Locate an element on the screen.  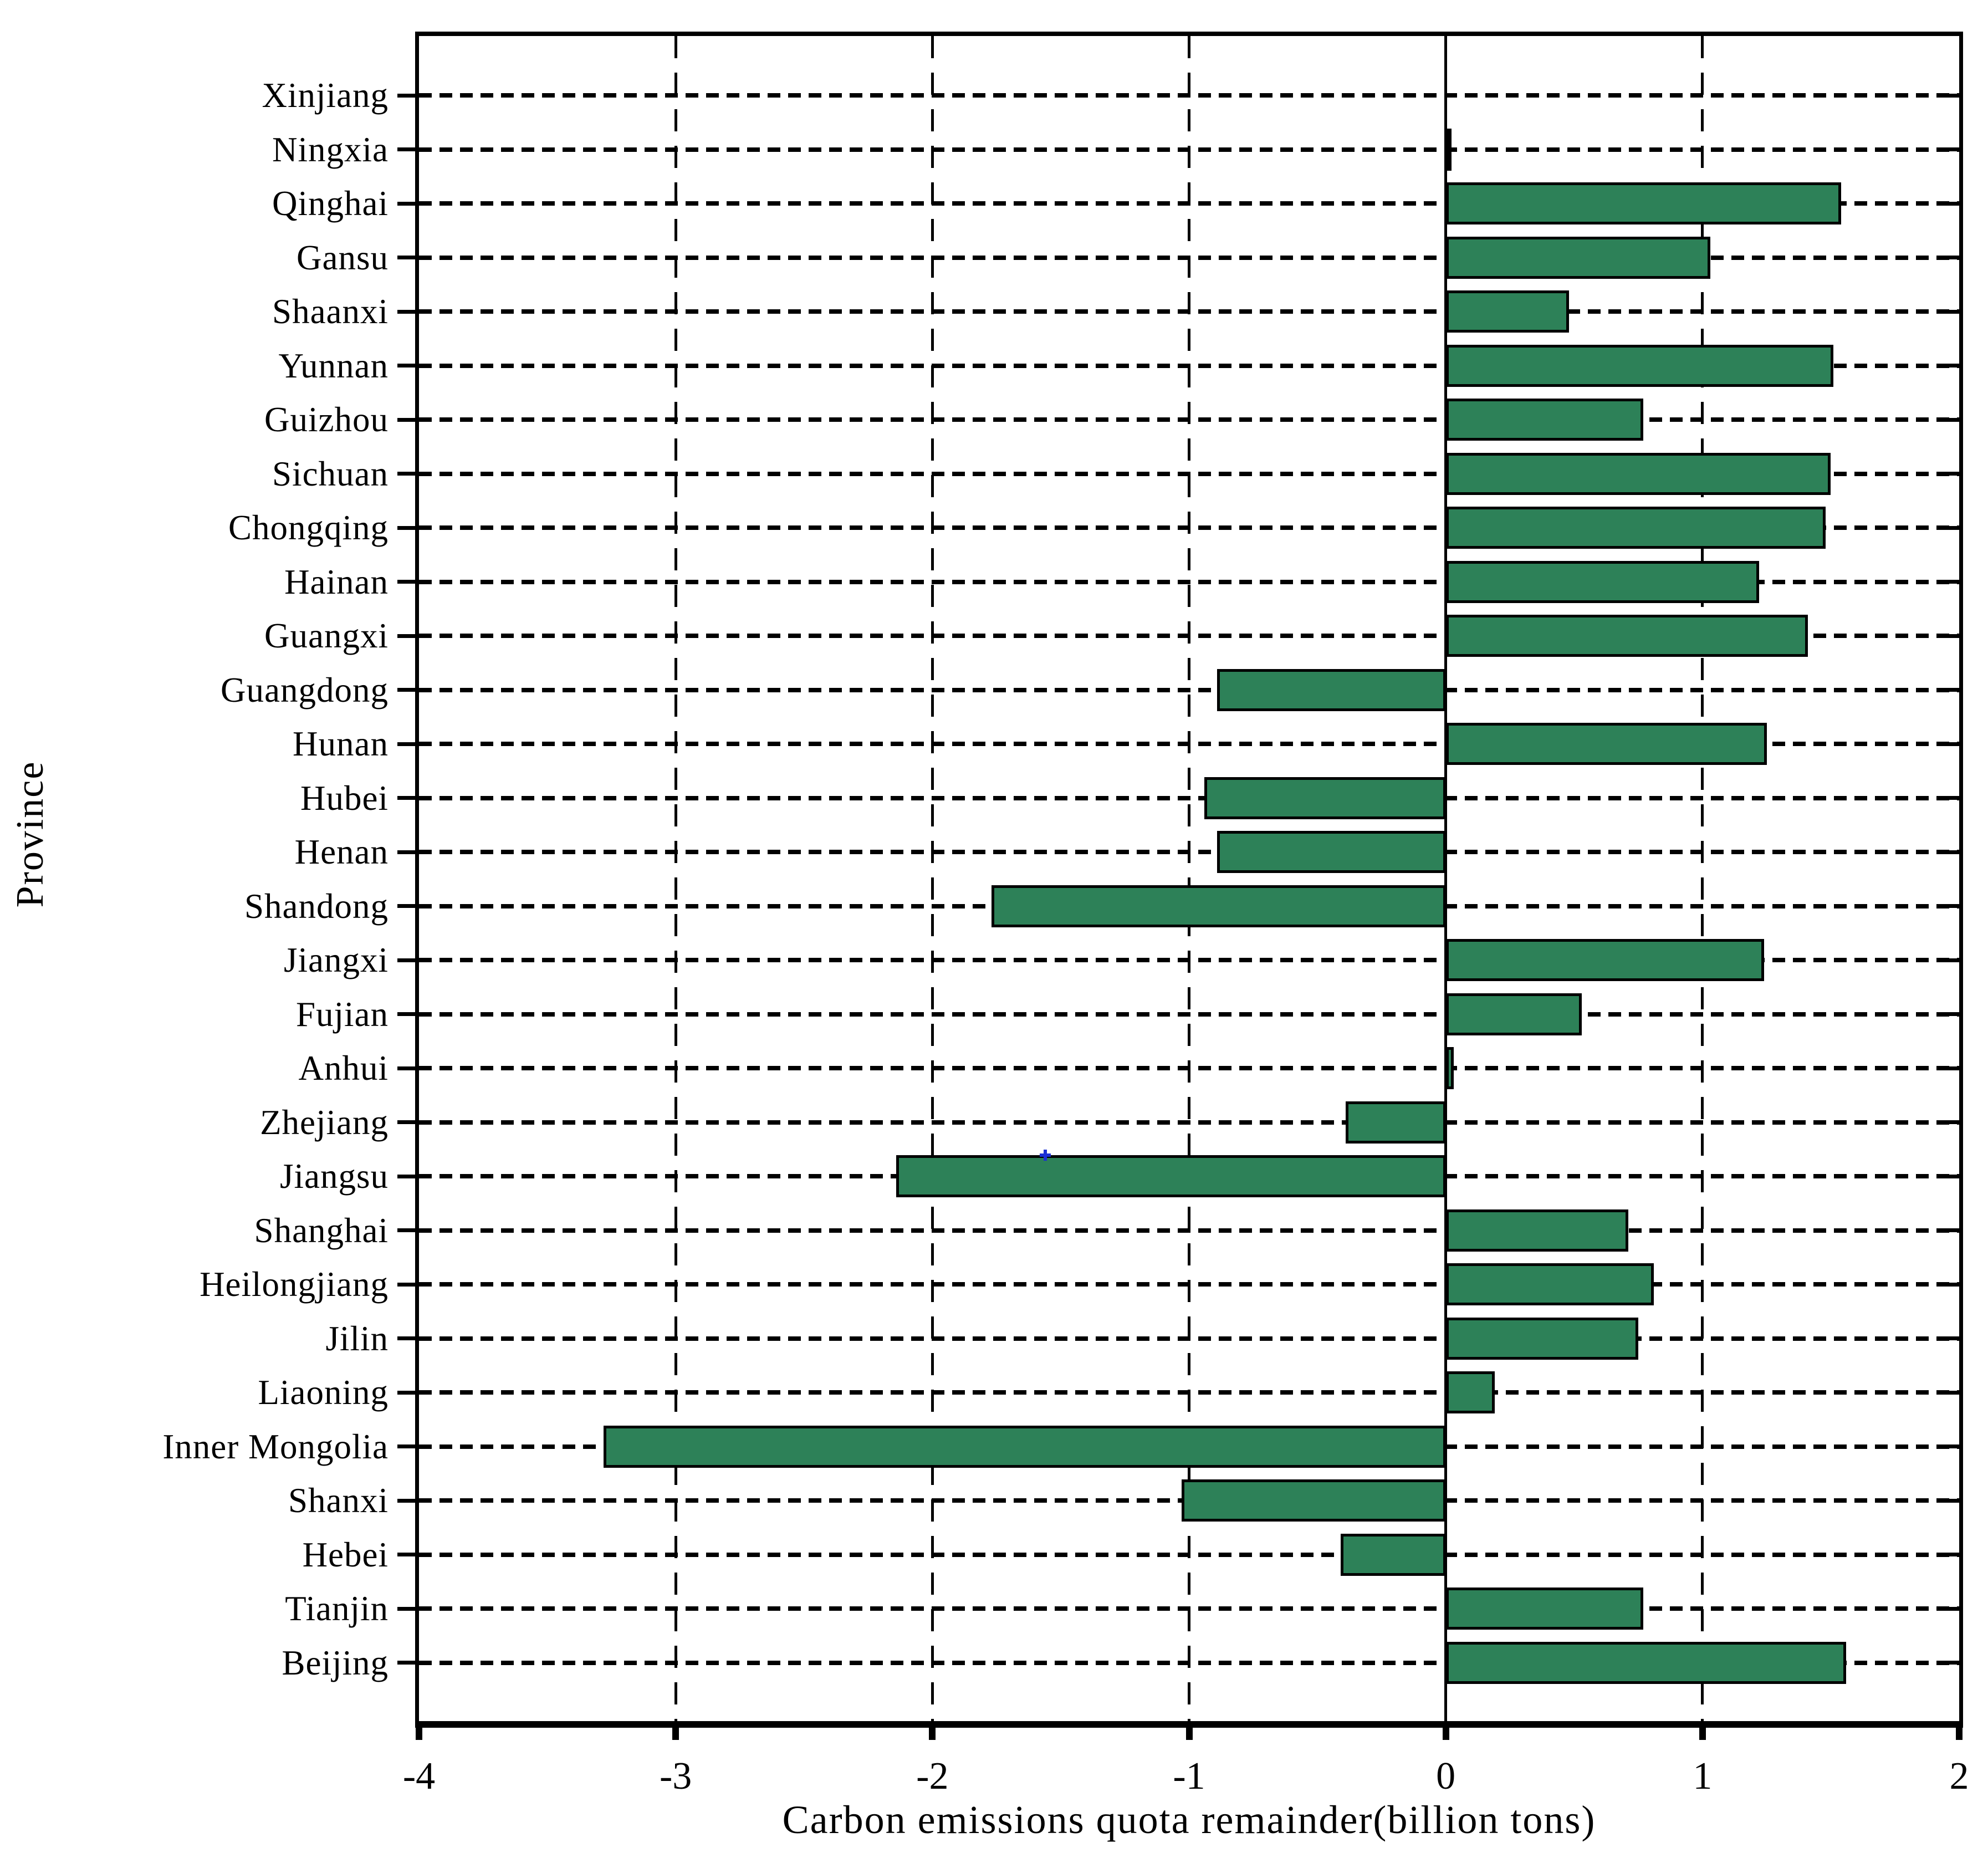
x-tick-label: 1 is located at coordinates (1703, 1776).